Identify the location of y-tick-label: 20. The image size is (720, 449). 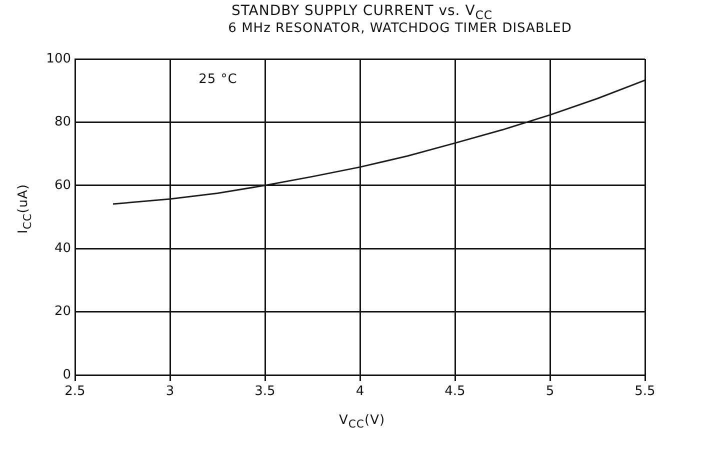
(62, 312).